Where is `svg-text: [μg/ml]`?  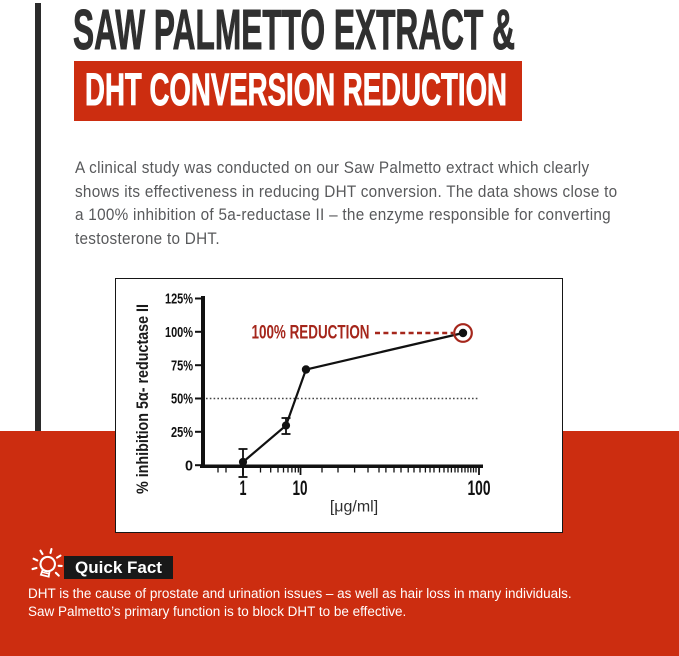 svg-text: [μg/ml] is located at coordinates (354, 507).